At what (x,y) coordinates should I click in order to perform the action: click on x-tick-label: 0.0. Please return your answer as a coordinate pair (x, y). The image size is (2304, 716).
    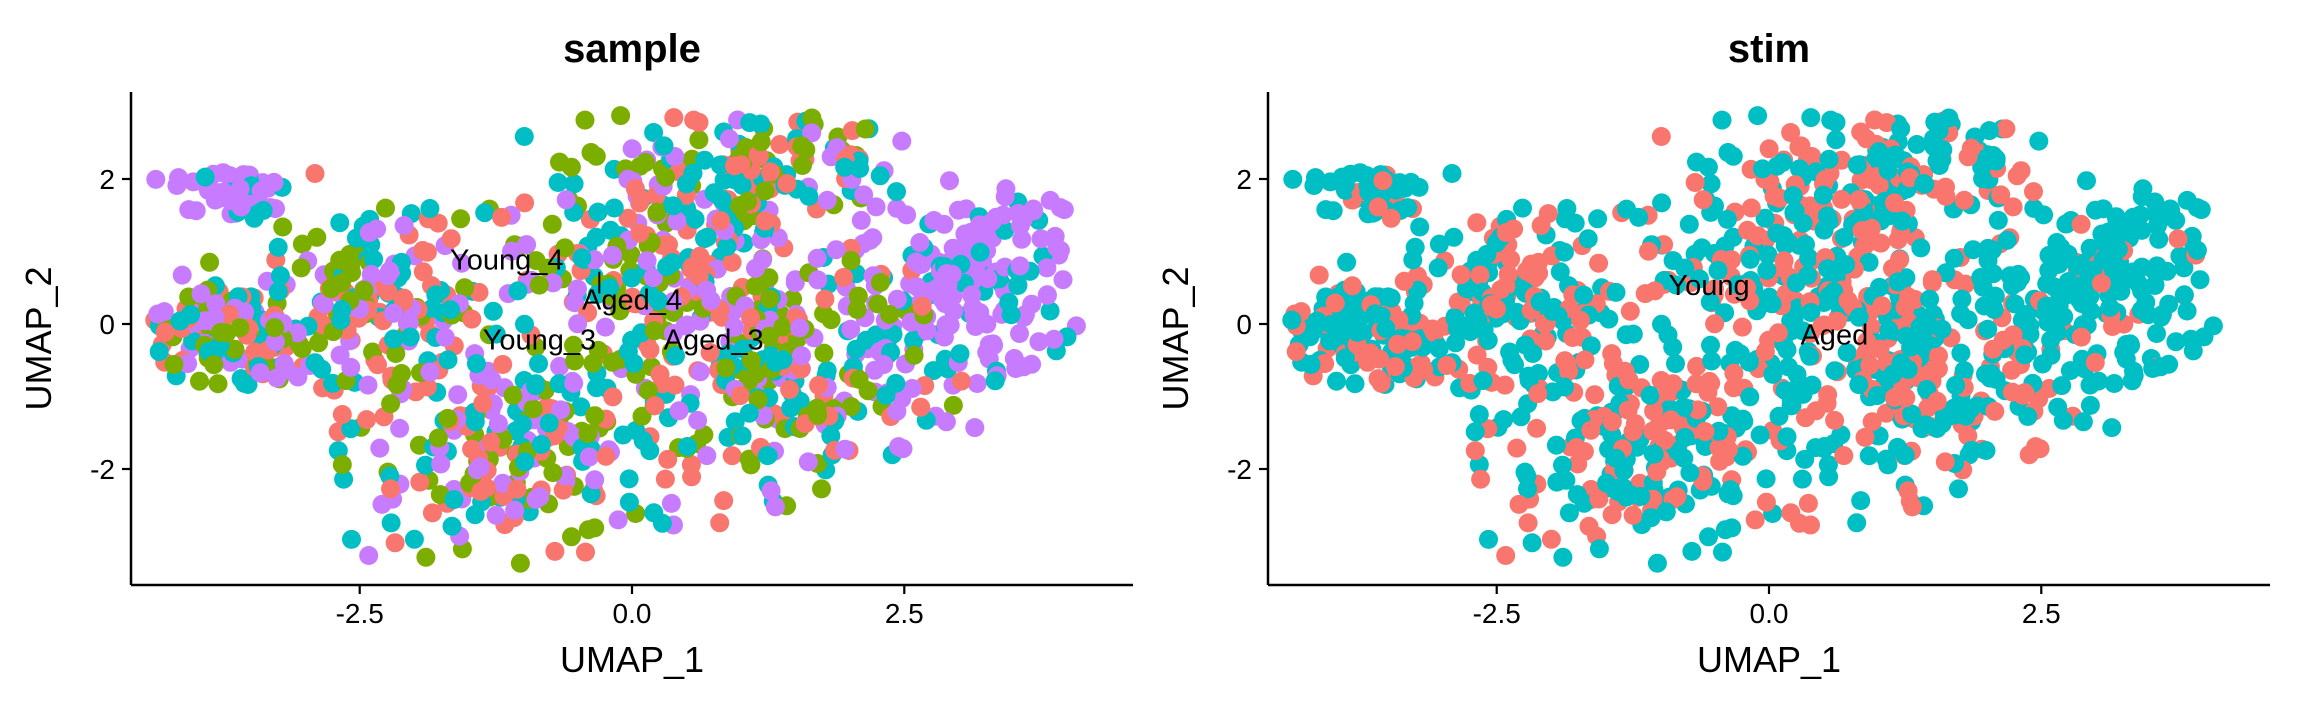
    Looking at the image, I should click on (1769, 613).